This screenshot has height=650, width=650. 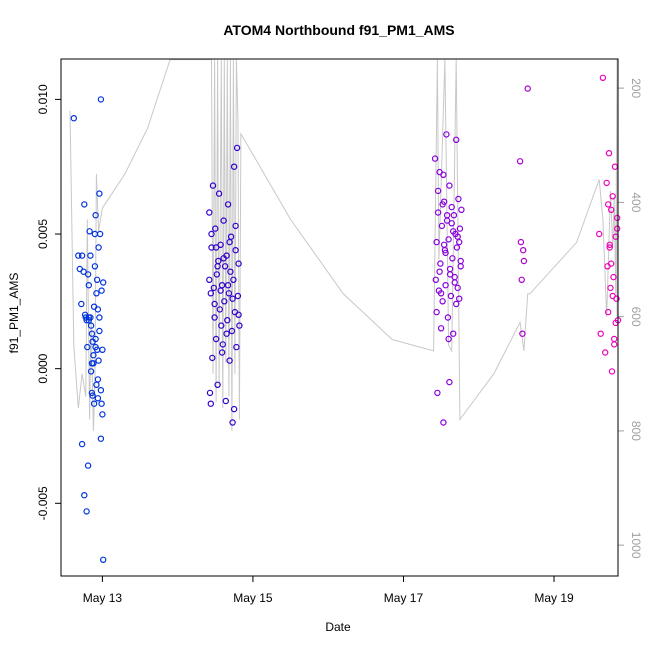 What do you see at coordinates (43, 234) in the screenshot?
I see `y-tick-label: 0.005` at bounding box center [43, 234].